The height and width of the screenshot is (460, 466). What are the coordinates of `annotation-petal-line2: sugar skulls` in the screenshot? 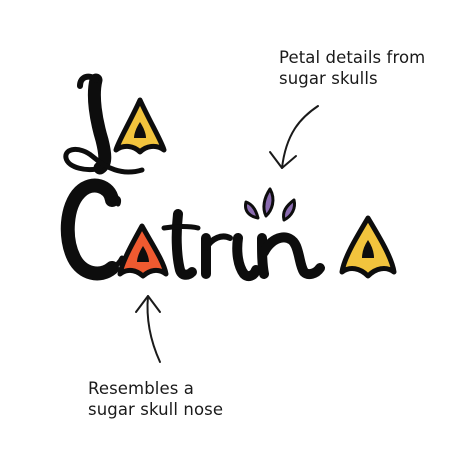 It's located at (328, 78).